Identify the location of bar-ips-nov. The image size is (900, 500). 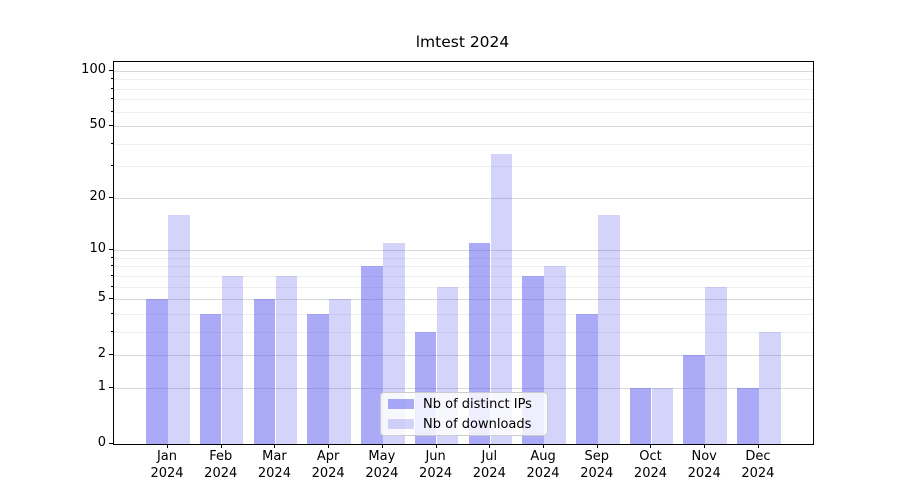
(694, 399).